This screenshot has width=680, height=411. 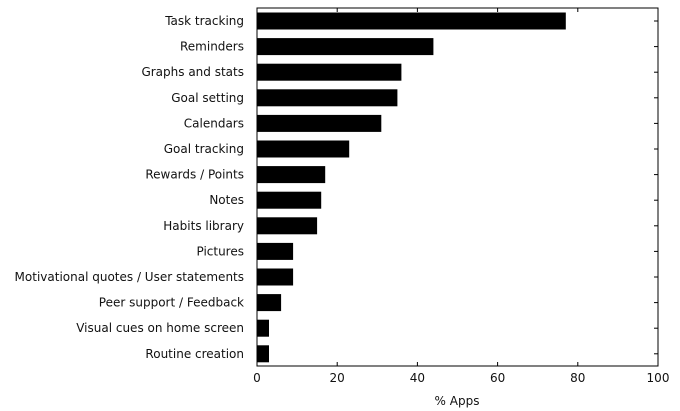 What do you see at coordinates (214, 123) in the screenshot?
I see `category-label: Calendars` at bounding box center [214, 123].